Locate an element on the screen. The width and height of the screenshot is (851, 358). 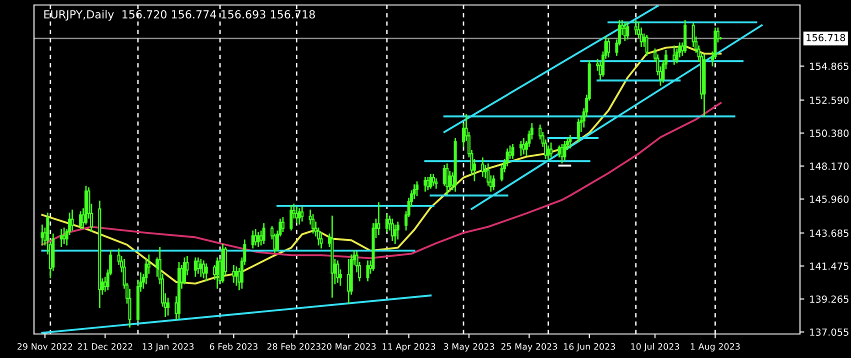
y-tick-label: 152.590 is located at coordinates (829, 100).